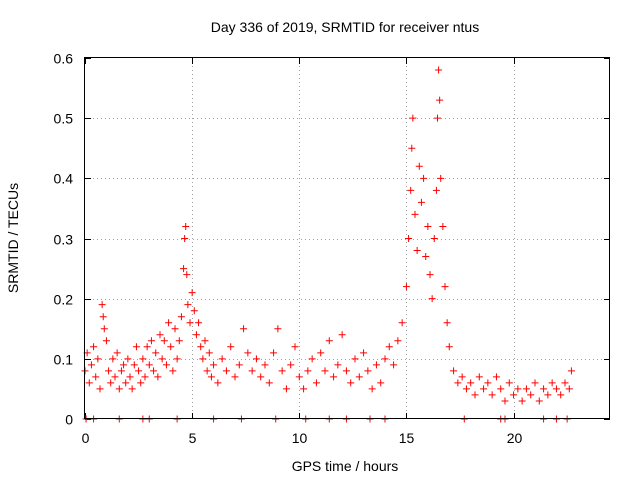 This screenshot has width=640, height=480. I want to click on x-tick-label: 20, so click(515, 438).